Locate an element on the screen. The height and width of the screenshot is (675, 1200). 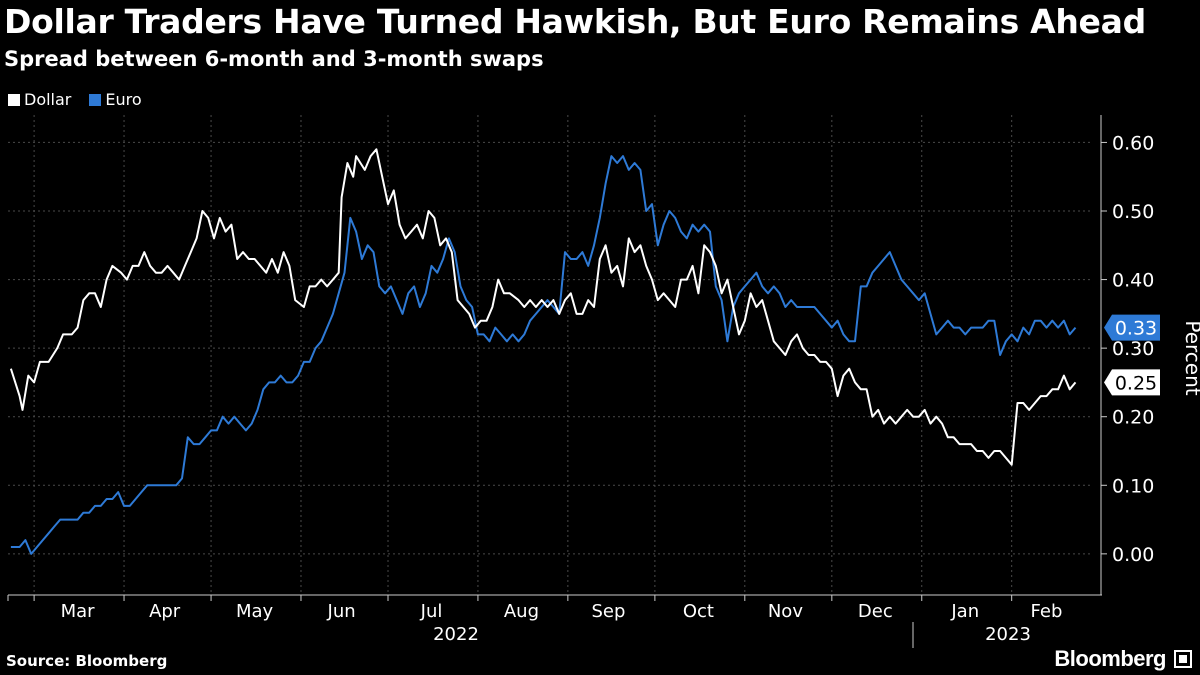
page-subtitle: Spread between 6-month and 3-month swaps is located at coordinates (274, 59).